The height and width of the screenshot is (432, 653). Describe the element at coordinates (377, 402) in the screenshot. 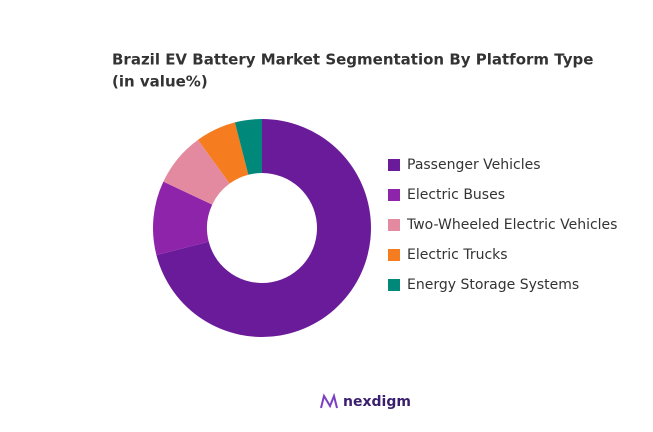

I see `brand-name: nexdigm` at that location.